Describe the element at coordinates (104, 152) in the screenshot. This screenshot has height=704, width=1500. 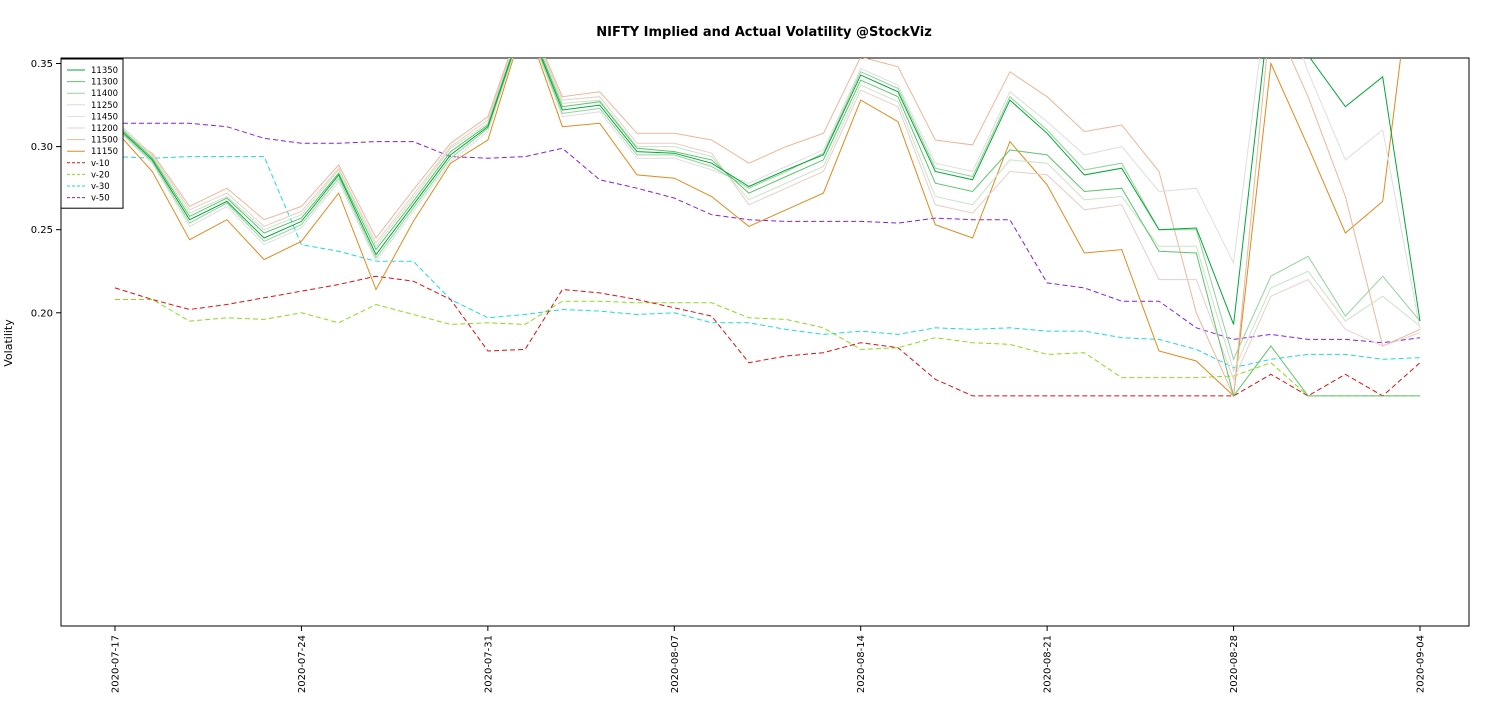
I see `legend-label: 11150` at that location.